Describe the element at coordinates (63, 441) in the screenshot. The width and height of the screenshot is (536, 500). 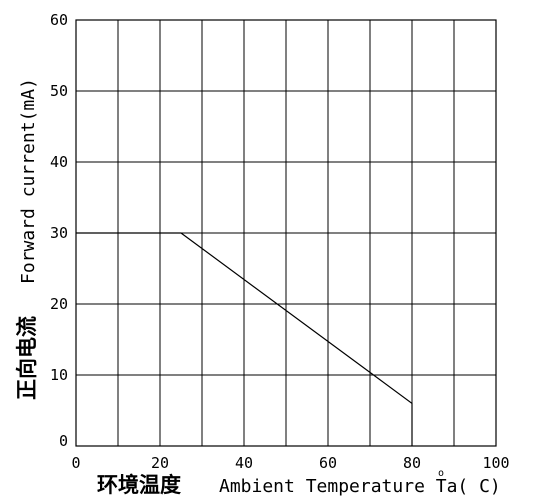
I see `y-tick-label: 0` at that location.